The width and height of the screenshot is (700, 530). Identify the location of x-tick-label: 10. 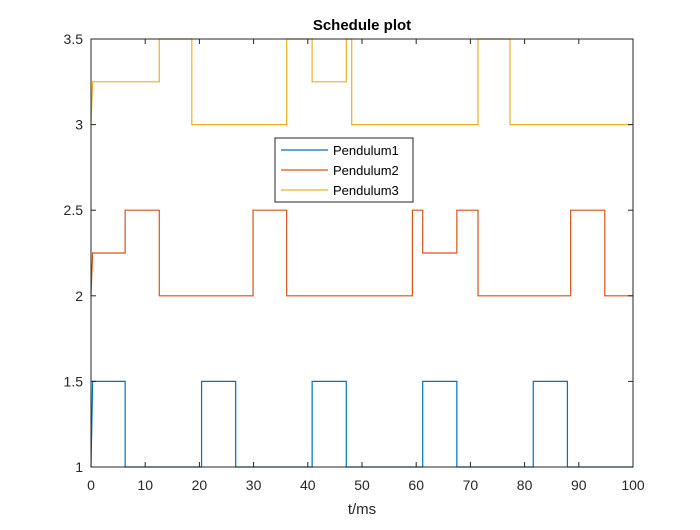
(145, 485).